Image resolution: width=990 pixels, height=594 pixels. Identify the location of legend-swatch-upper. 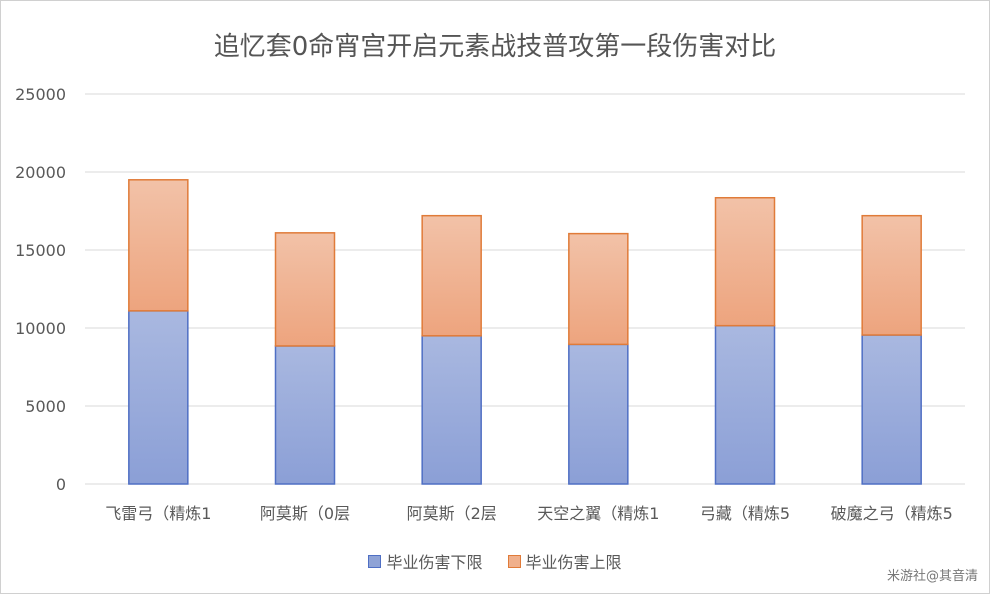
(514, 561).